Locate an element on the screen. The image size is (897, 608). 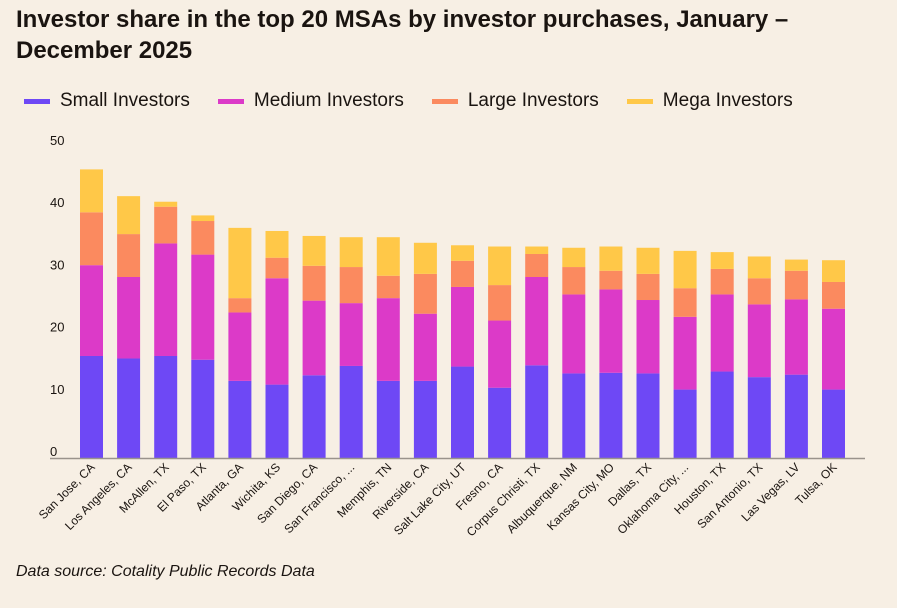
y-tick-label: 0 is located at coordinates (53, 451).